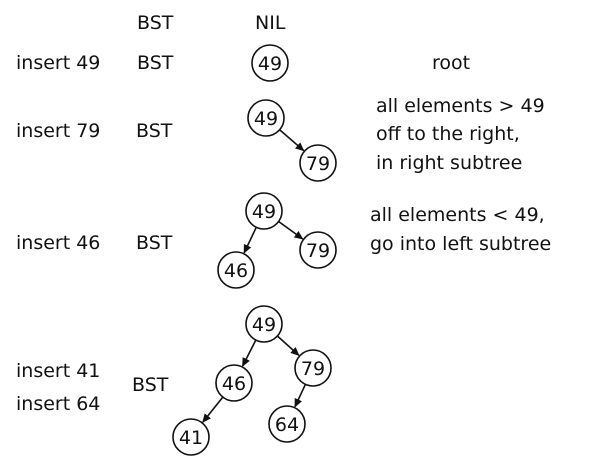 This screenshot has width=590, height=471. I want to click on tree-3-node-46-circle, so click(236, 270).